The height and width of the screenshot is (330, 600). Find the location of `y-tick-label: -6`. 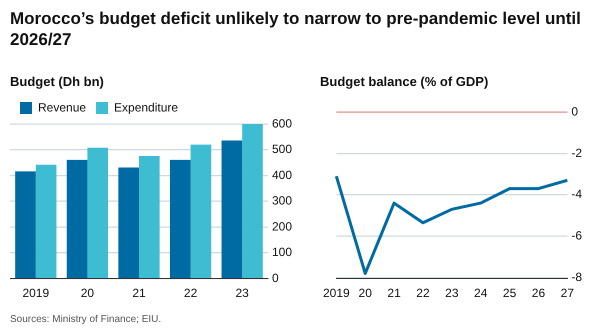

y-tick-label: -6 is located at coordinates (576, 235).